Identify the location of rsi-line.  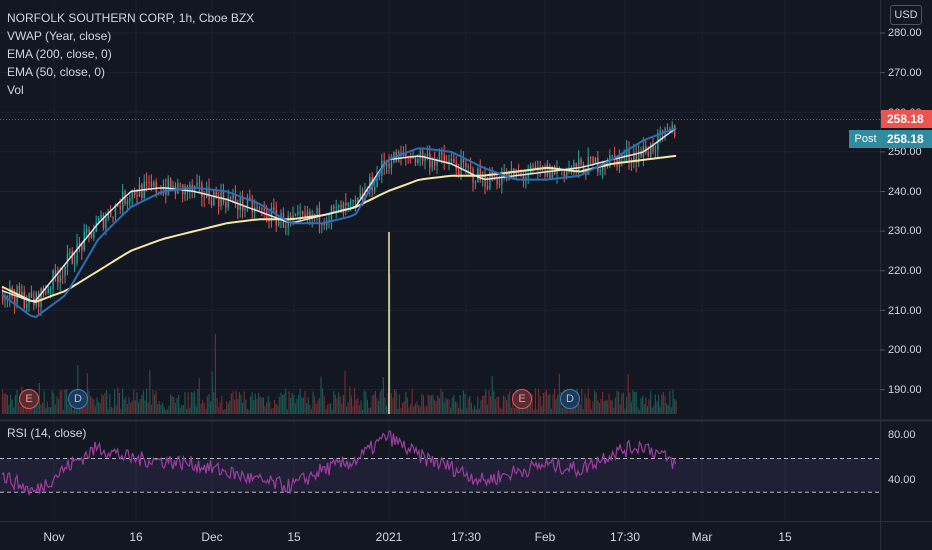
(339, 463).